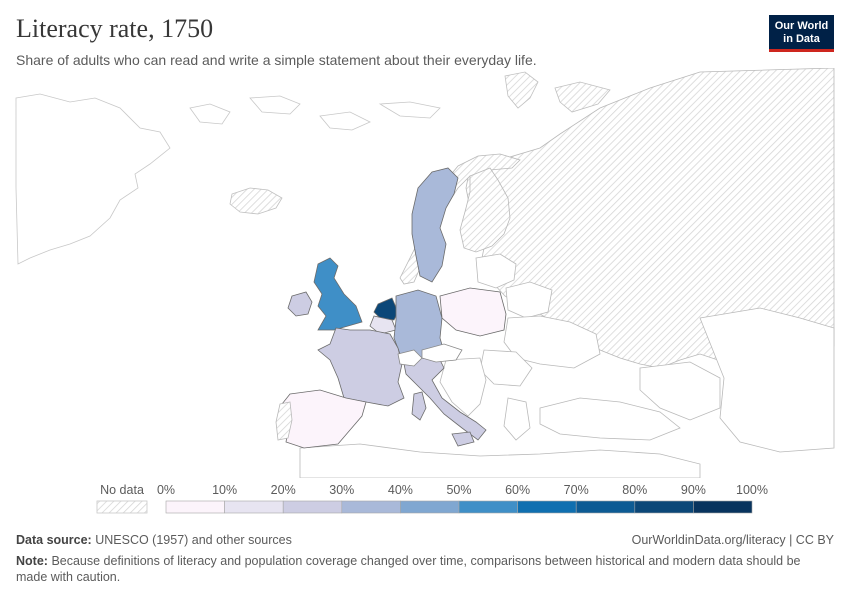 The image size is (850, 600). I want to click on region-ukraine, so click(552, 342).